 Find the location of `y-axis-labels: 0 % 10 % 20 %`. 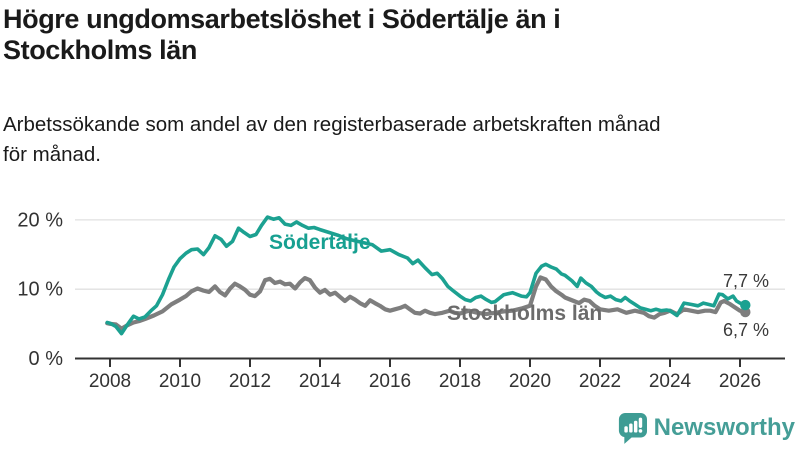

y-axis-labels: 0 % 10 % 20 % is located at coordinates (40, 289).